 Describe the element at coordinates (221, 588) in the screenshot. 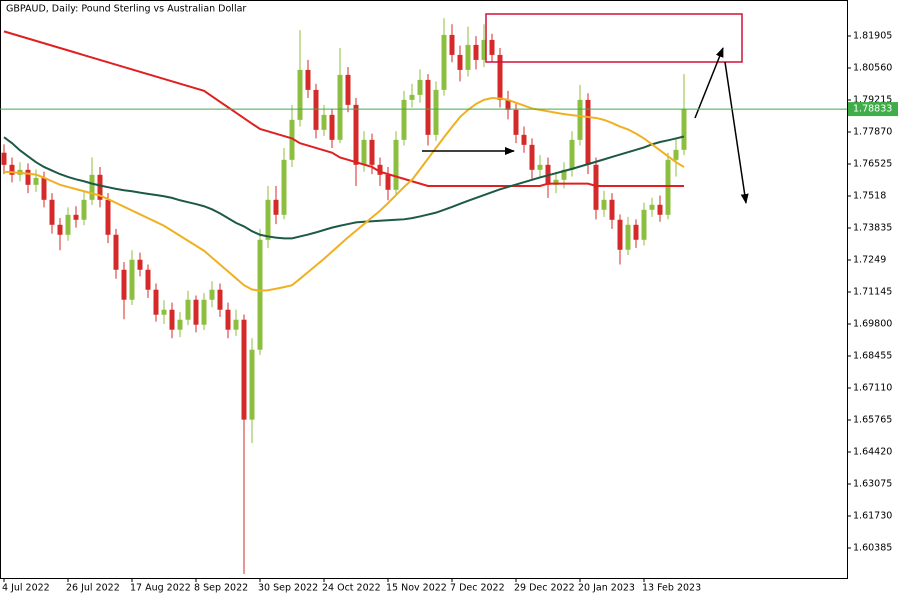

I see `x-tick-label: 8 Sep 2022` at that location.